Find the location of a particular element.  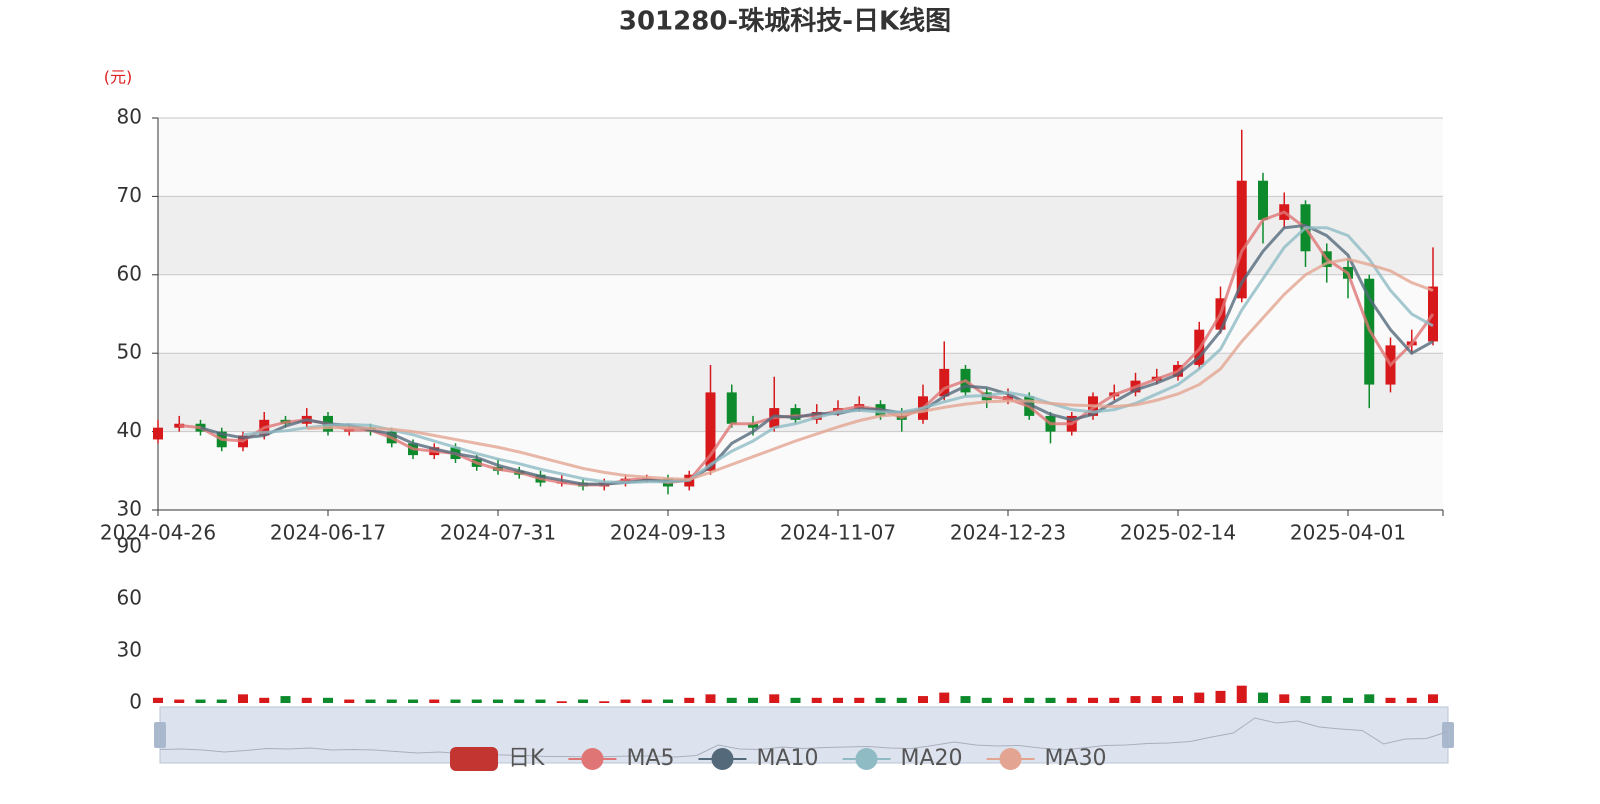

x-tick-label: 2024-06-17 is located at coordinates (328, 533).